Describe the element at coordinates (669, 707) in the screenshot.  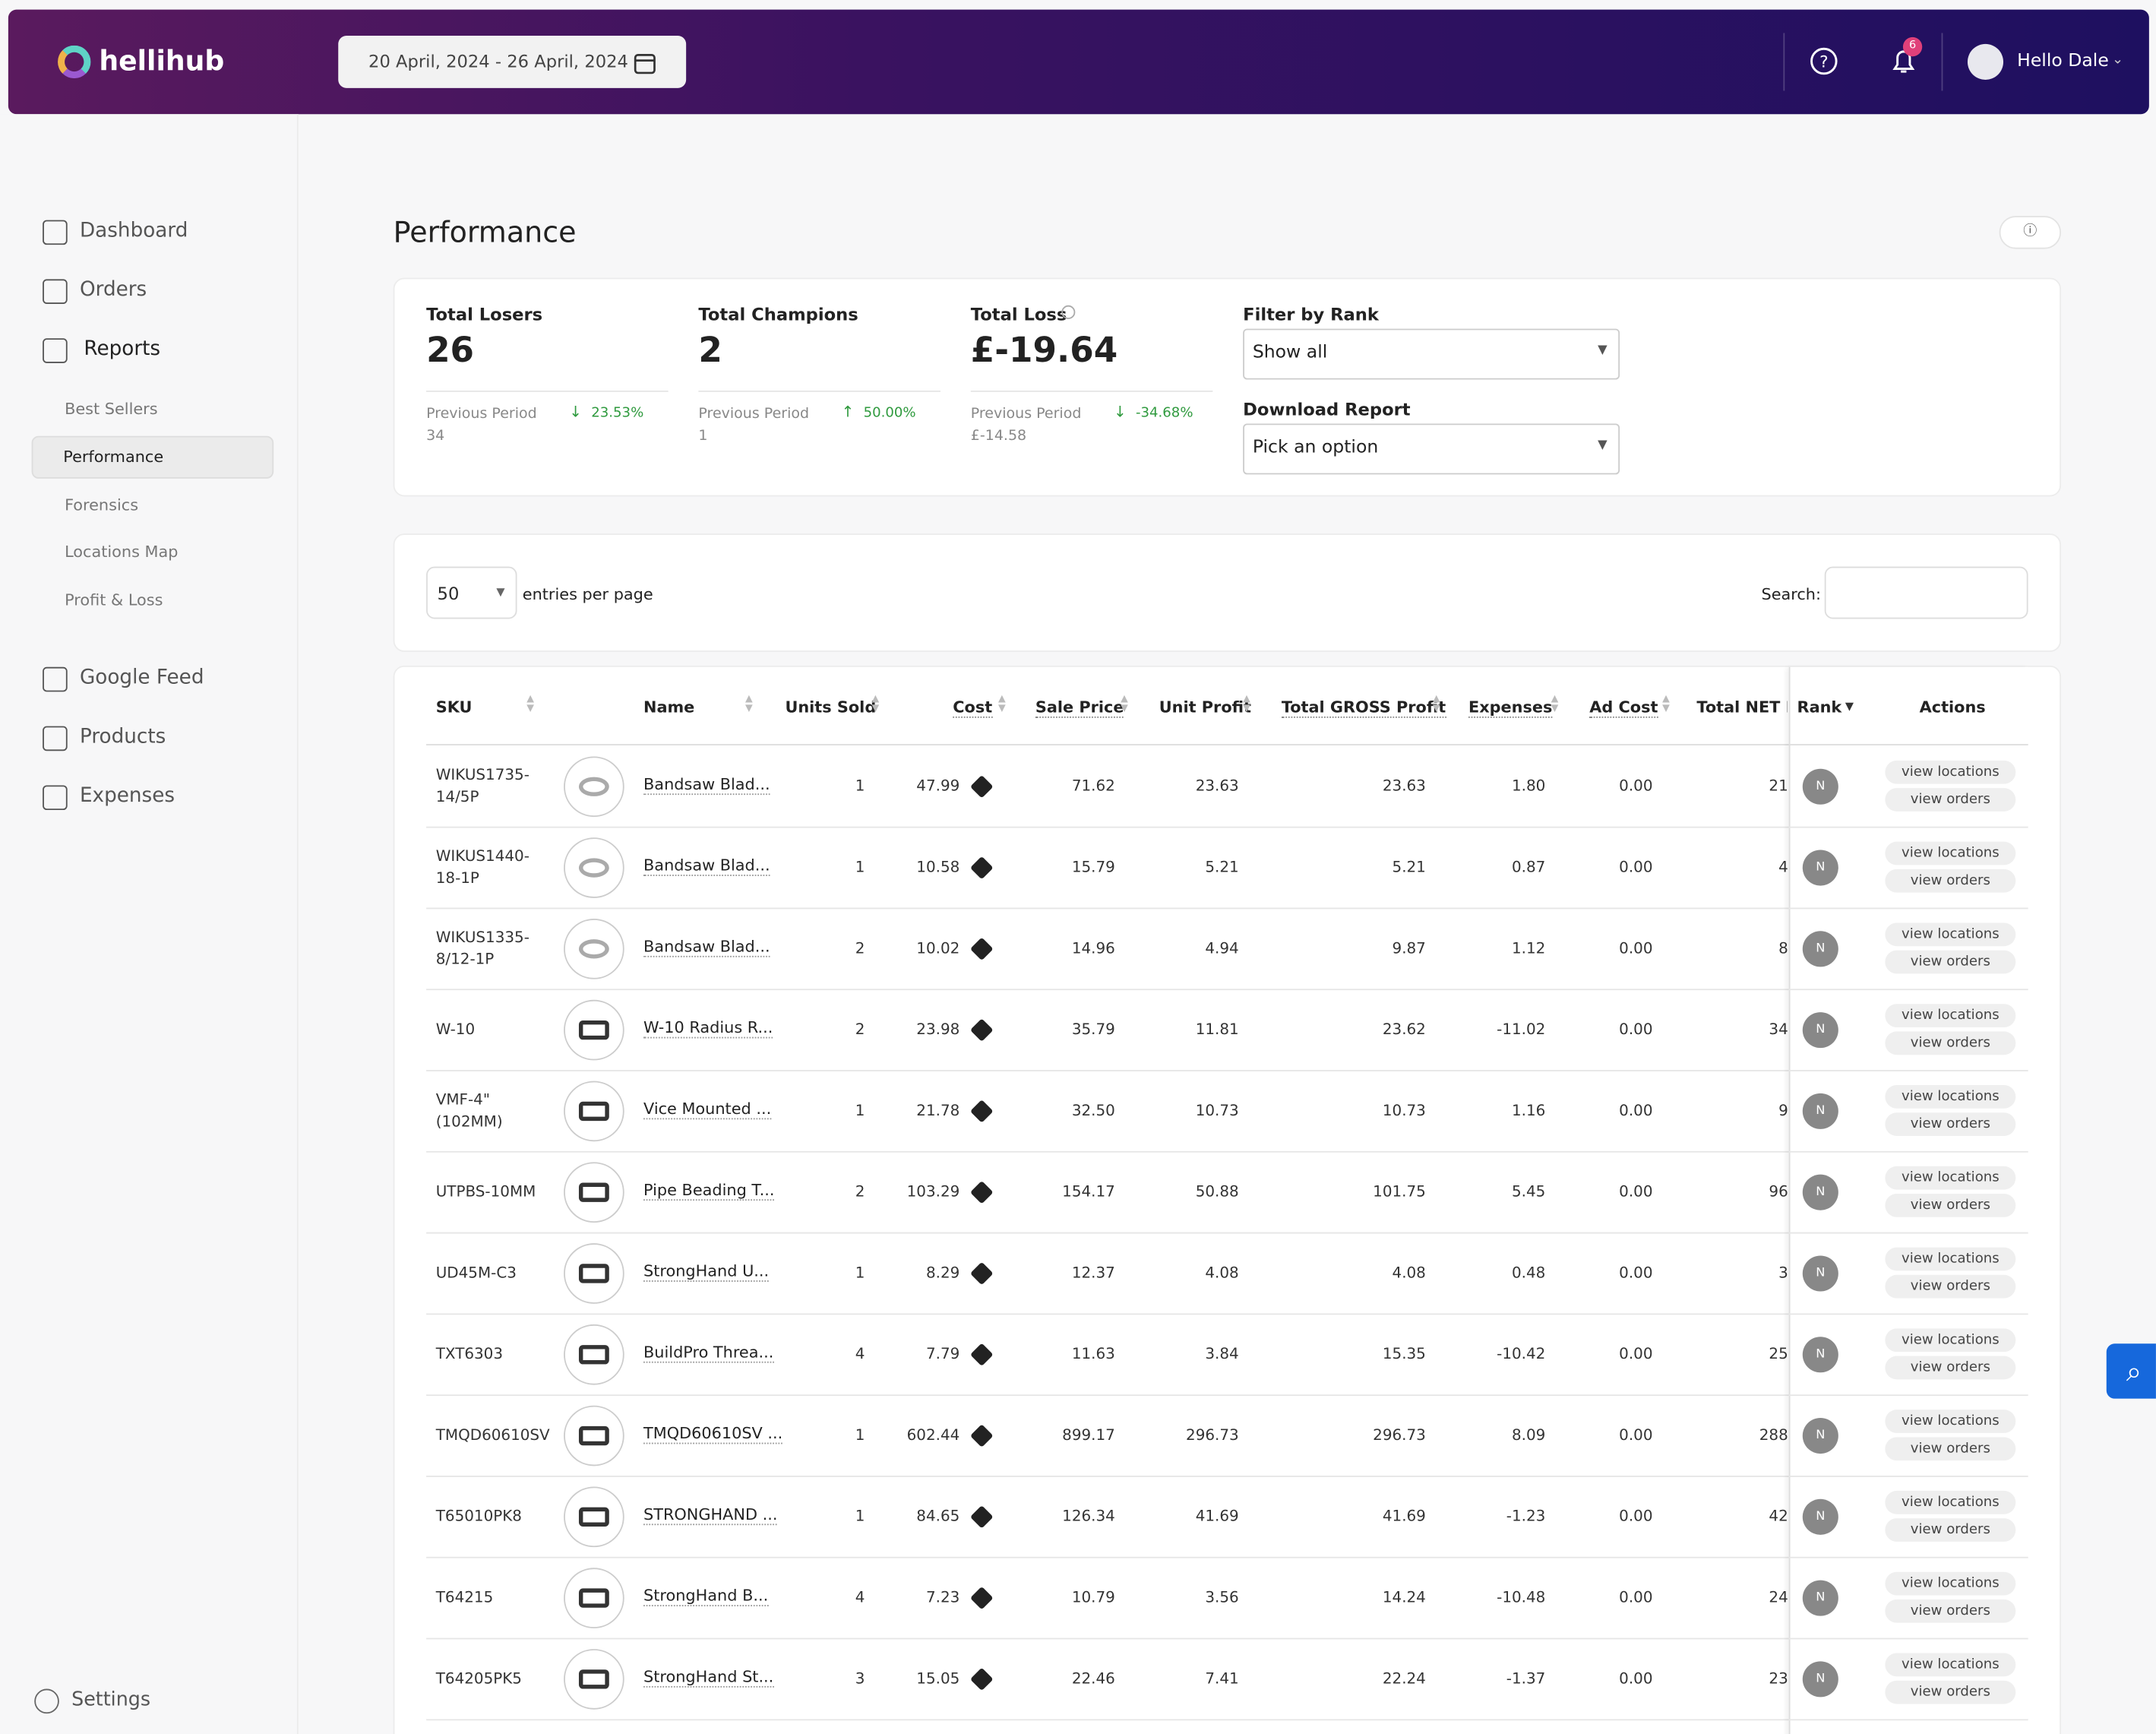
I see `column-header: Name` at that location.